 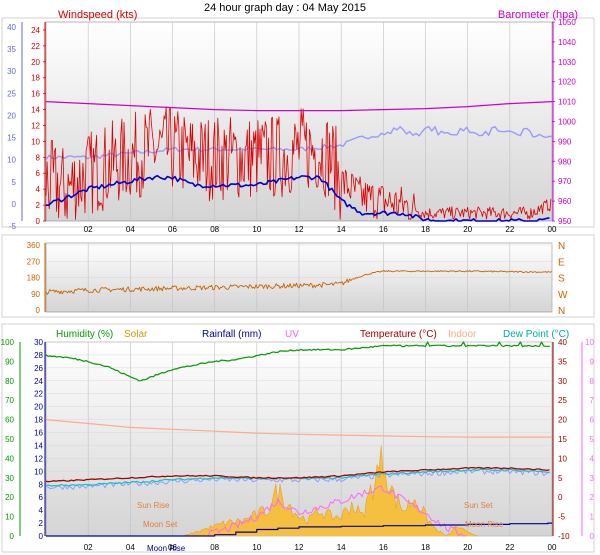 I want to click on solar-area, so click(x=330, y=491).